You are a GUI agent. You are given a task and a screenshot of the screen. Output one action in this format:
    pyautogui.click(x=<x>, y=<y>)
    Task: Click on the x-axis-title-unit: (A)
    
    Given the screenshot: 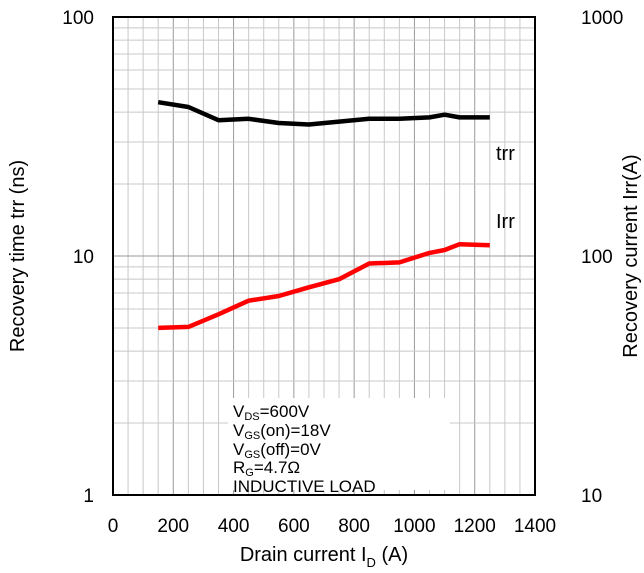 What is the action you would take?
    pyautogui.click(x=392, y=555)
    